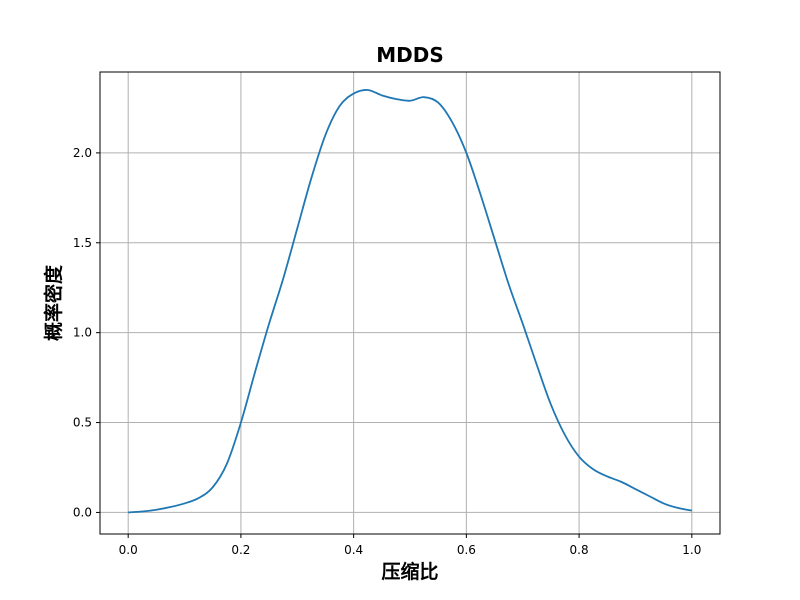  Describe the element at coordinates (82, 333) in the screenshot. I see `y-tick-label: 1.0` at that location.